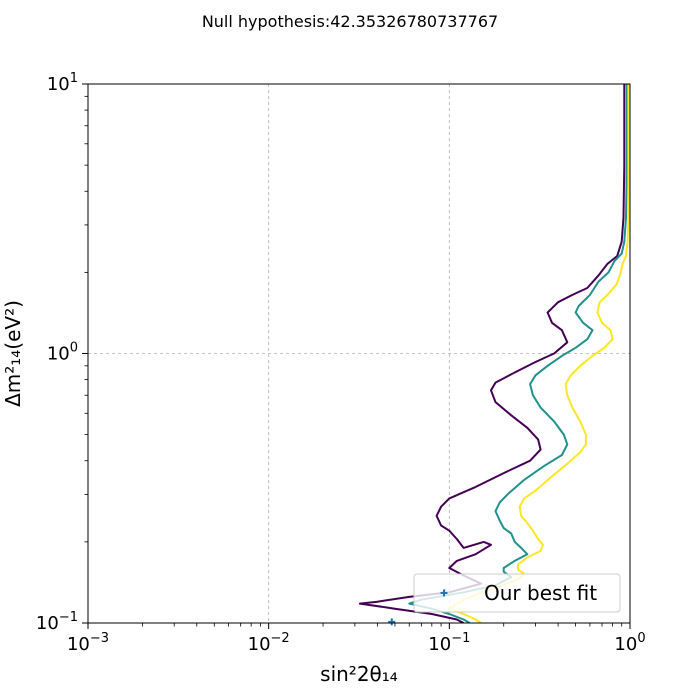 The height and width of the screenshot is (700, 700). I want to click on chart-title: Null hypothesis:42.35326780737767, so click(350, 21).